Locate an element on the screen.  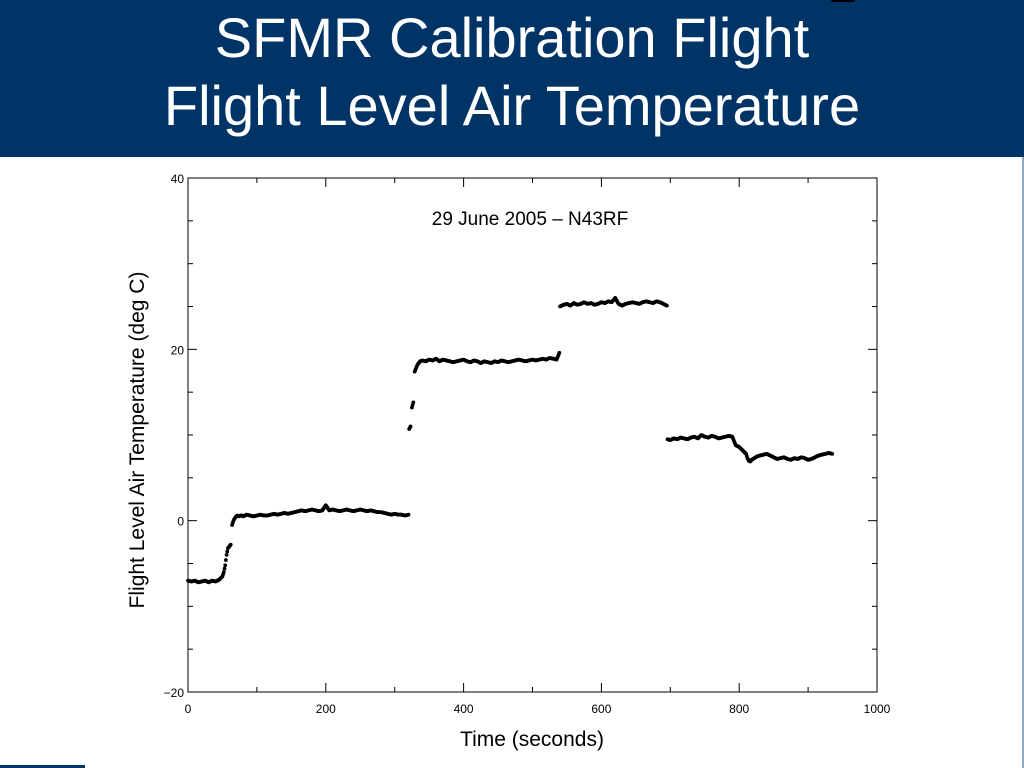
x-tick-label: 200 is located at coordinates (326, 709).